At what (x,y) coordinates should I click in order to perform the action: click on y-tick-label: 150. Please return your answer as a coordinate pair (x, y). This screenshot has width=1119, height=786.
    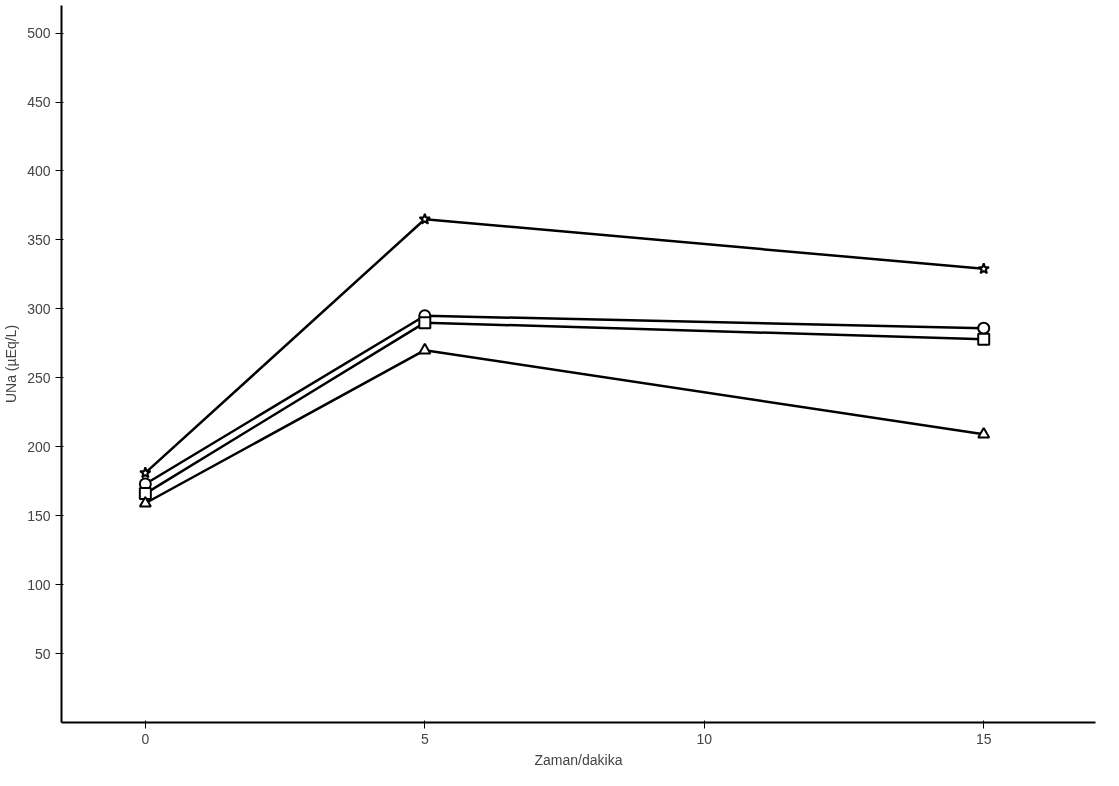
    Looking at the image, I should click on (39, 515).